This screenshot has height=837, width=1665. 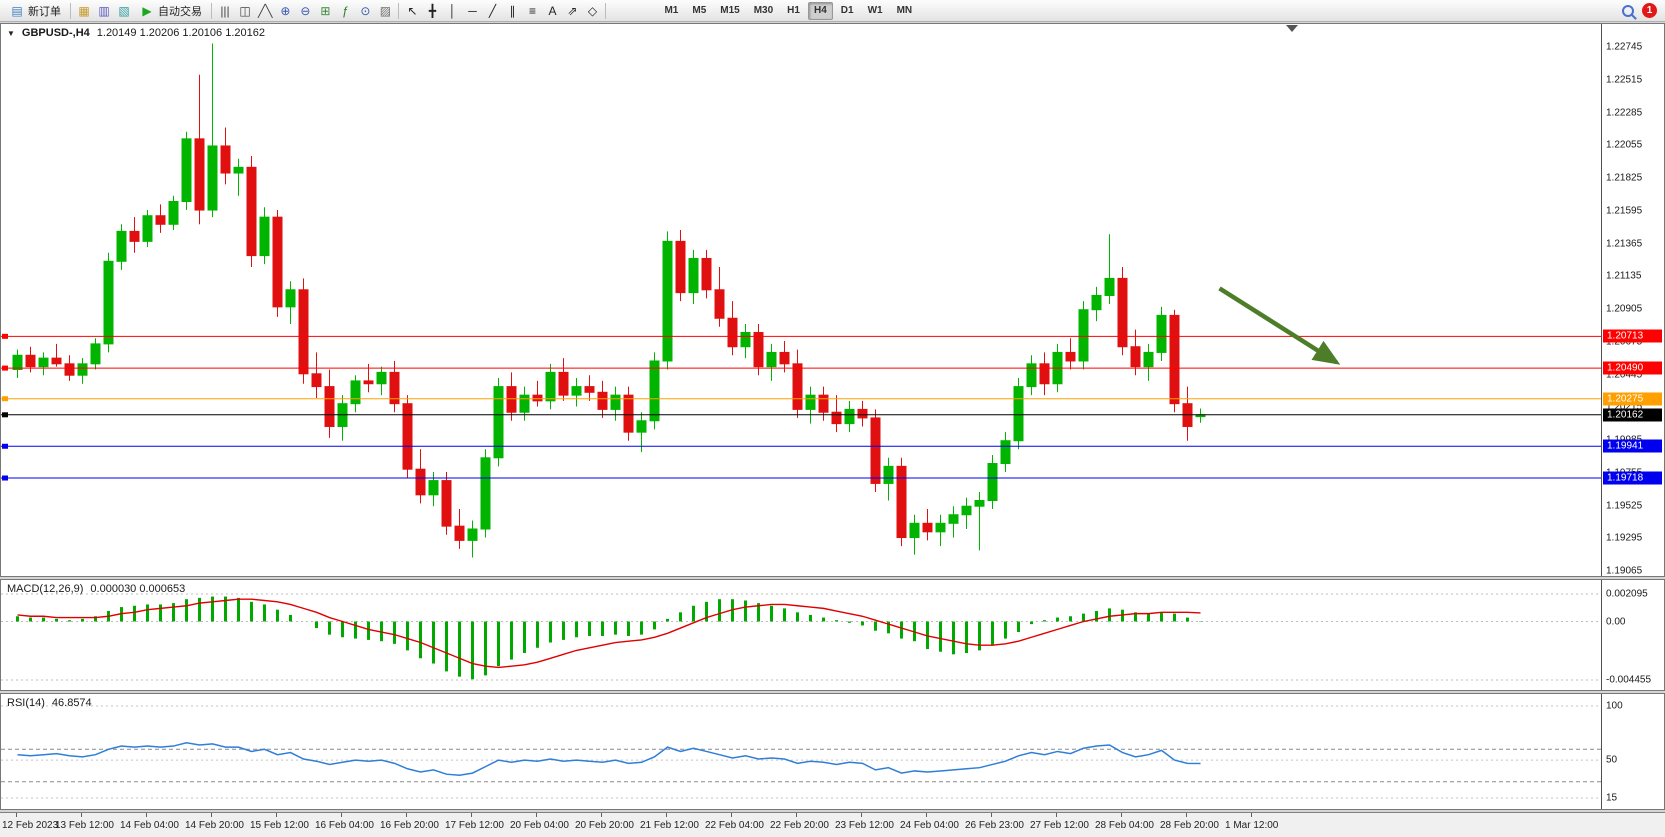 I want to click on crosshair-button: ╋, so click(x=432, y=11).